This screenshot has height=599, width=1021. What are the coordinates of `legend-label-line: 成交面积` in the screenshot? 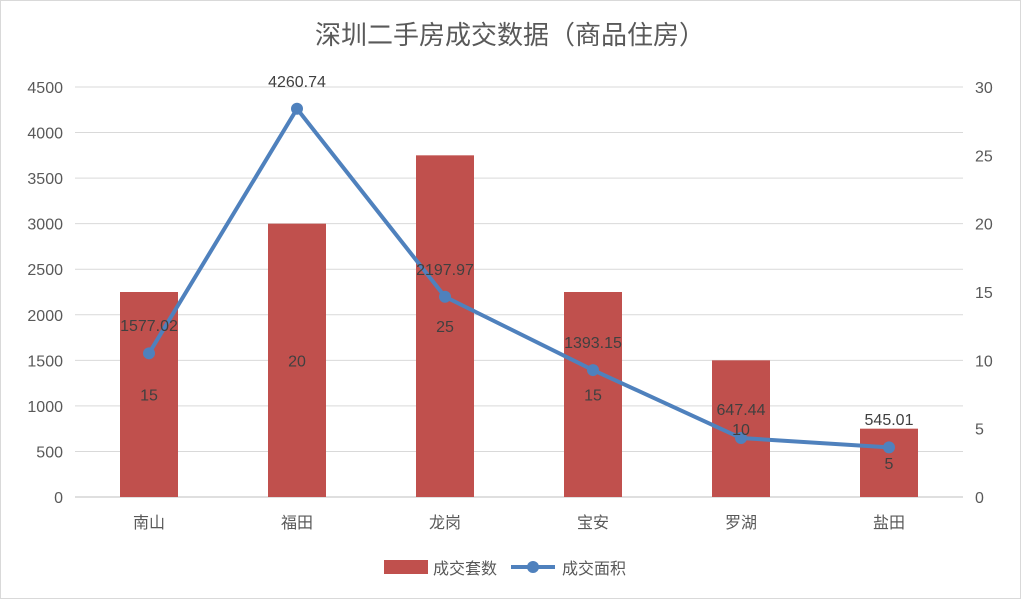 It's located at (594, 568).